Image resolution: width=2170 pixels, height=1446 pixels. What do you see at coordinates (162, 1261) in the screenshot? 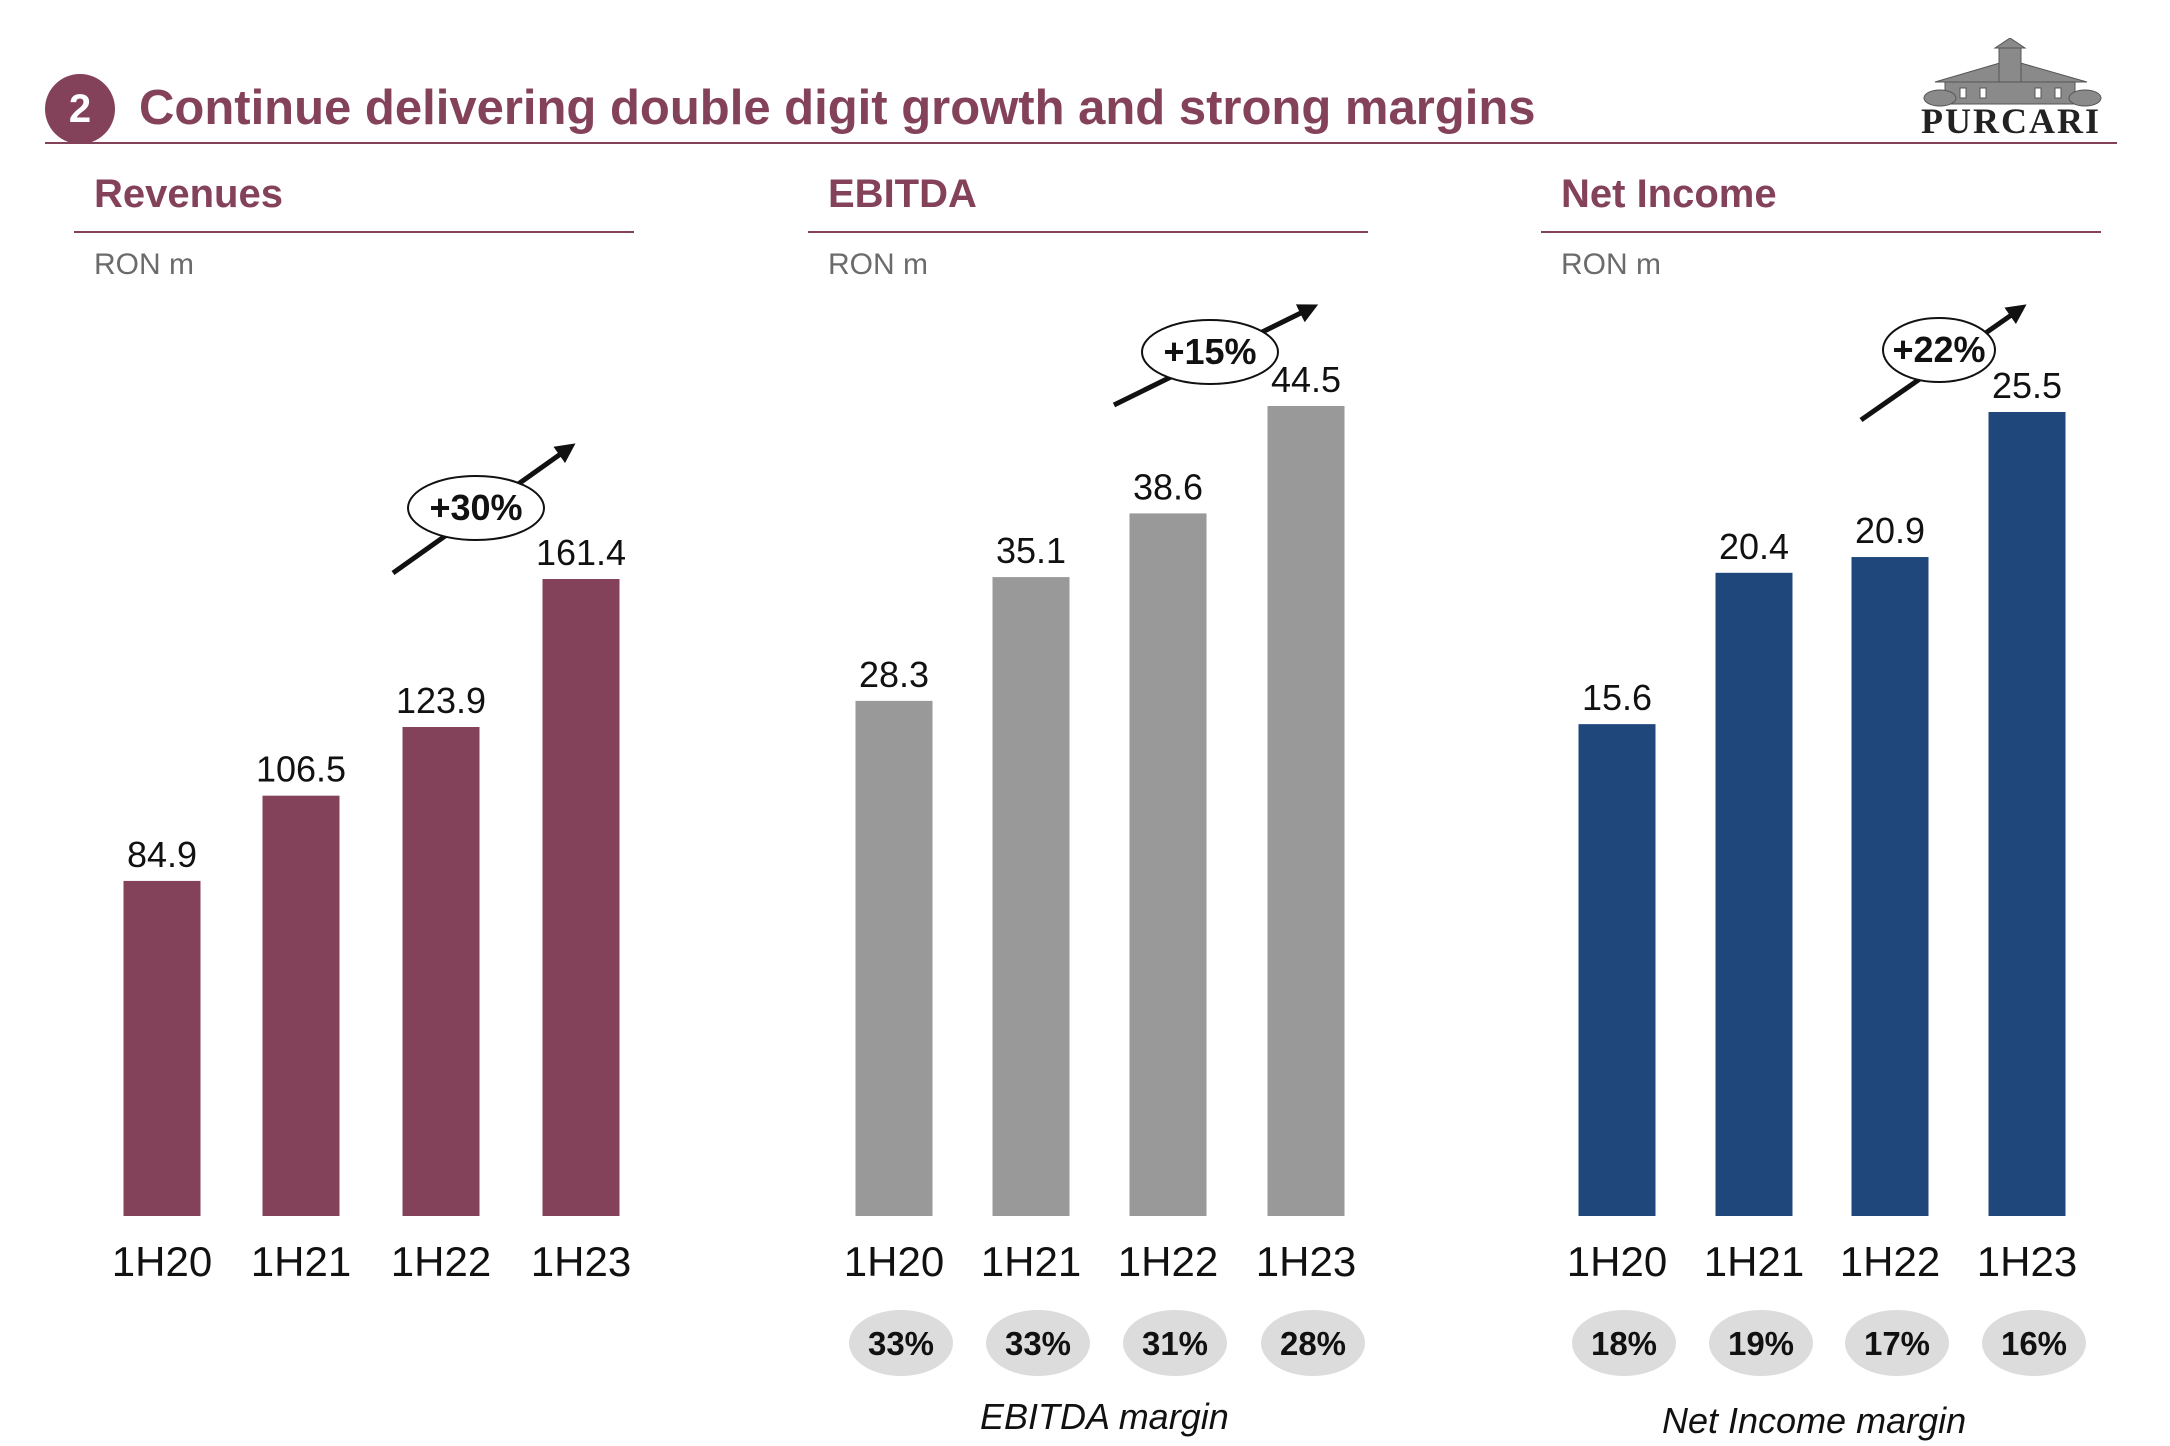
I see `revenues-category-label-1h20: 1H20` at bounding box center [162, 1261].